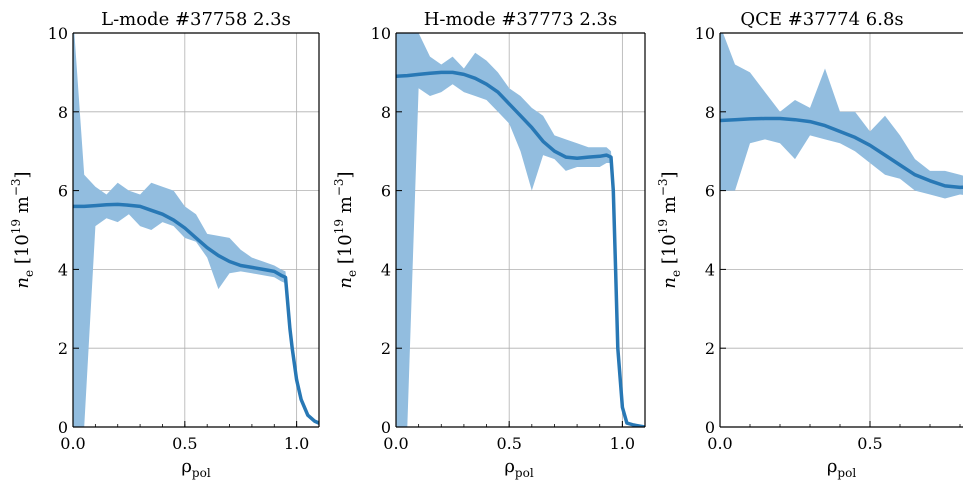  What do you see at coordinates (196, 19) in the screenshot?
I see `panel-title: L-mode #37758 2.3s` at bounding box center [196, 19].